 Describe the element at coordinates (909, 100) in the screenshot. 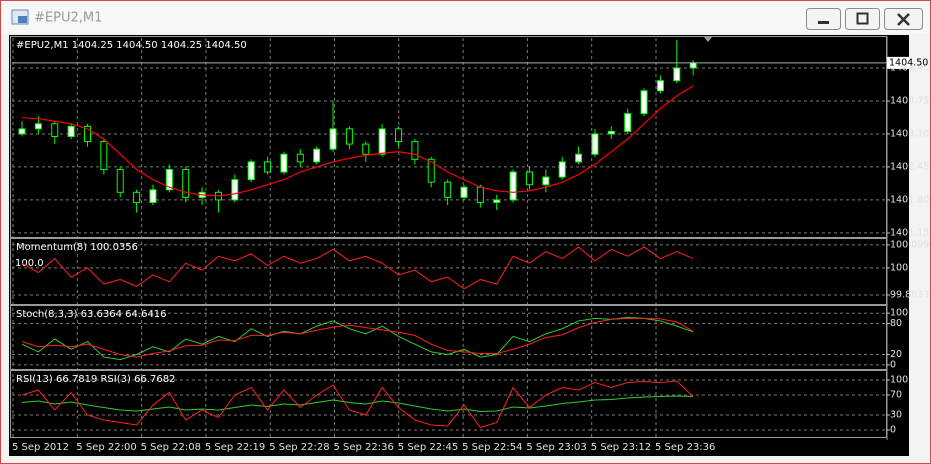

I see `y-tick-label: 1403.75` at that location.